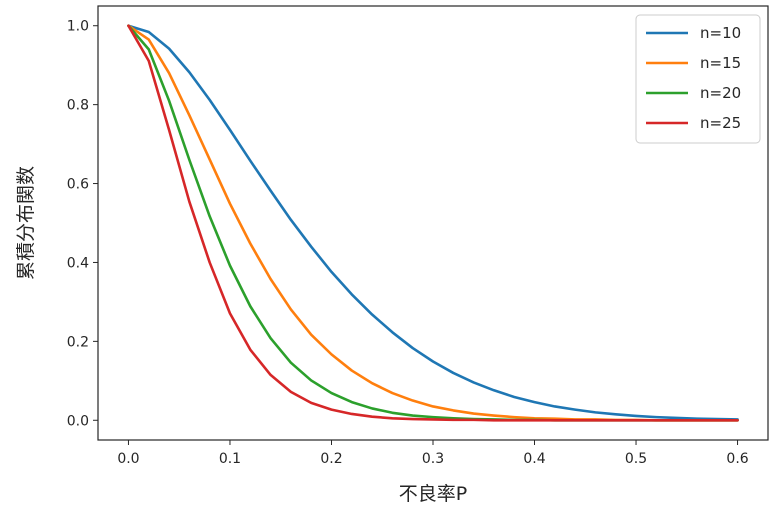 This screenshot has height=518, width=774. Describe the element at coordinates (720, 123) in the screenshot. I see `legend-label: n=25` at that location.